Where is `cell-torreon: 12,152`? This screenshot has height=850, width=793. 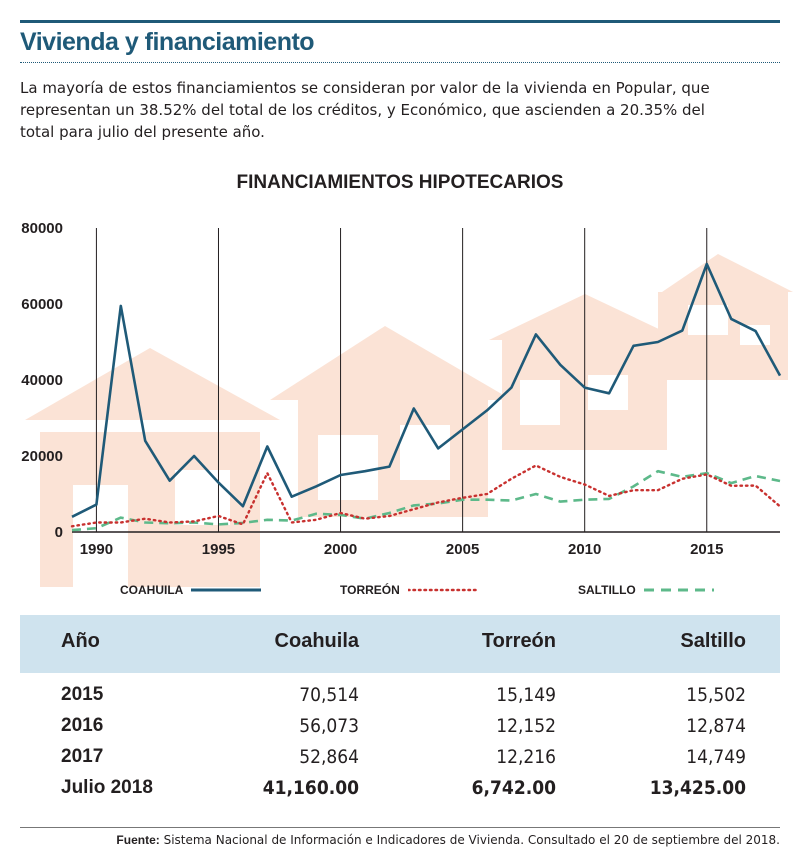 cell-torreon: 12,152 is located at coordinates (526, 725).